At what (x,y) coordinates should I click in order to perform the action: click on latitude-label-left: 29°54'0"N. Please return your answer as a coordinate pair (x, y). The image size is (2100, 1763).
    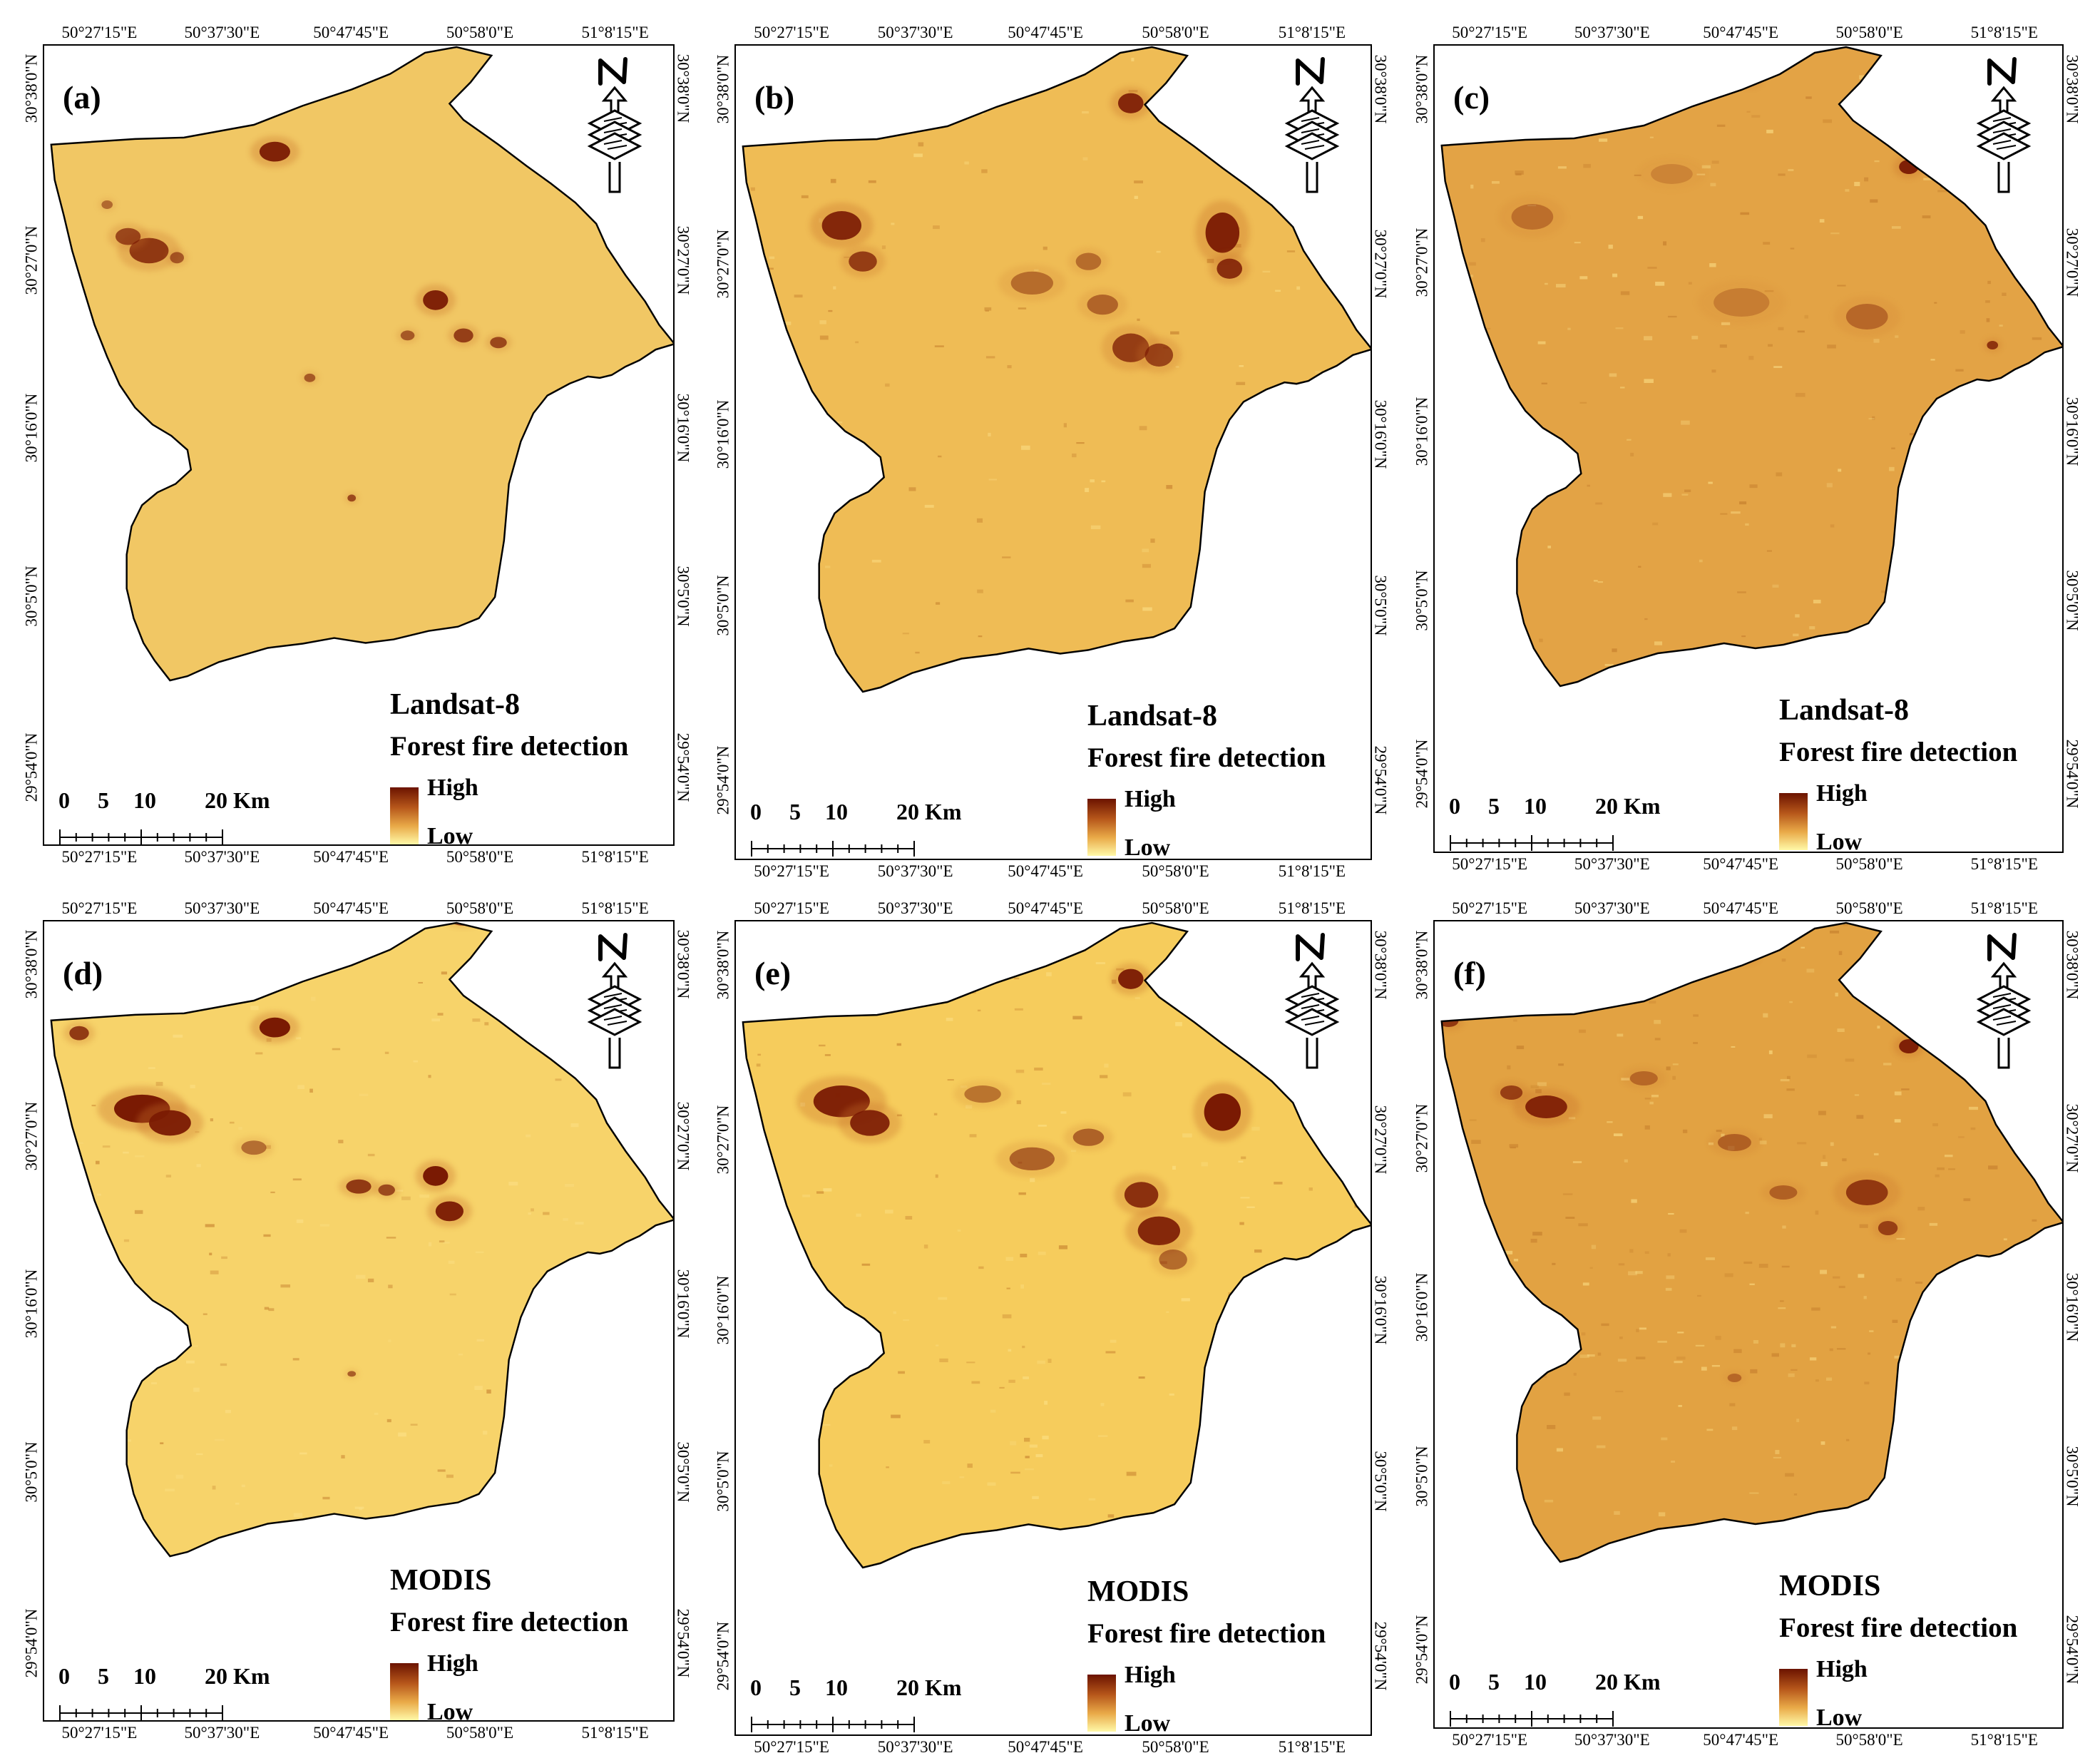
    Looking at the image, I should click on (1422, 1650).